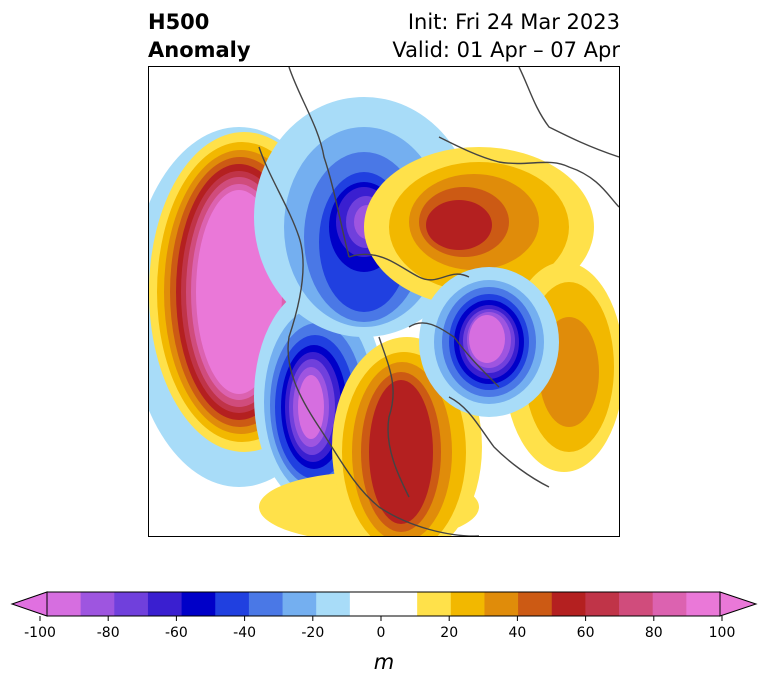 This screenshot has width=768, height=686. What do you see at coordinates (29, 604) in the screenshot?
I see `colorbar-extend-low` at bounding box center [29, 604].